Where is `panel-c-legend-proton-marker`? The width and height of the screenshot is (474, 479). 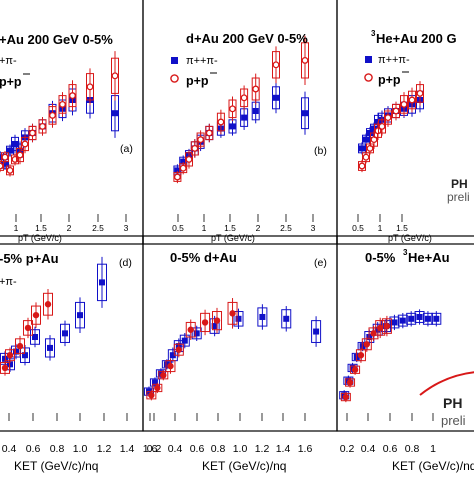 panel-c-legend-proton-marker is located at coordinates (368, 77).